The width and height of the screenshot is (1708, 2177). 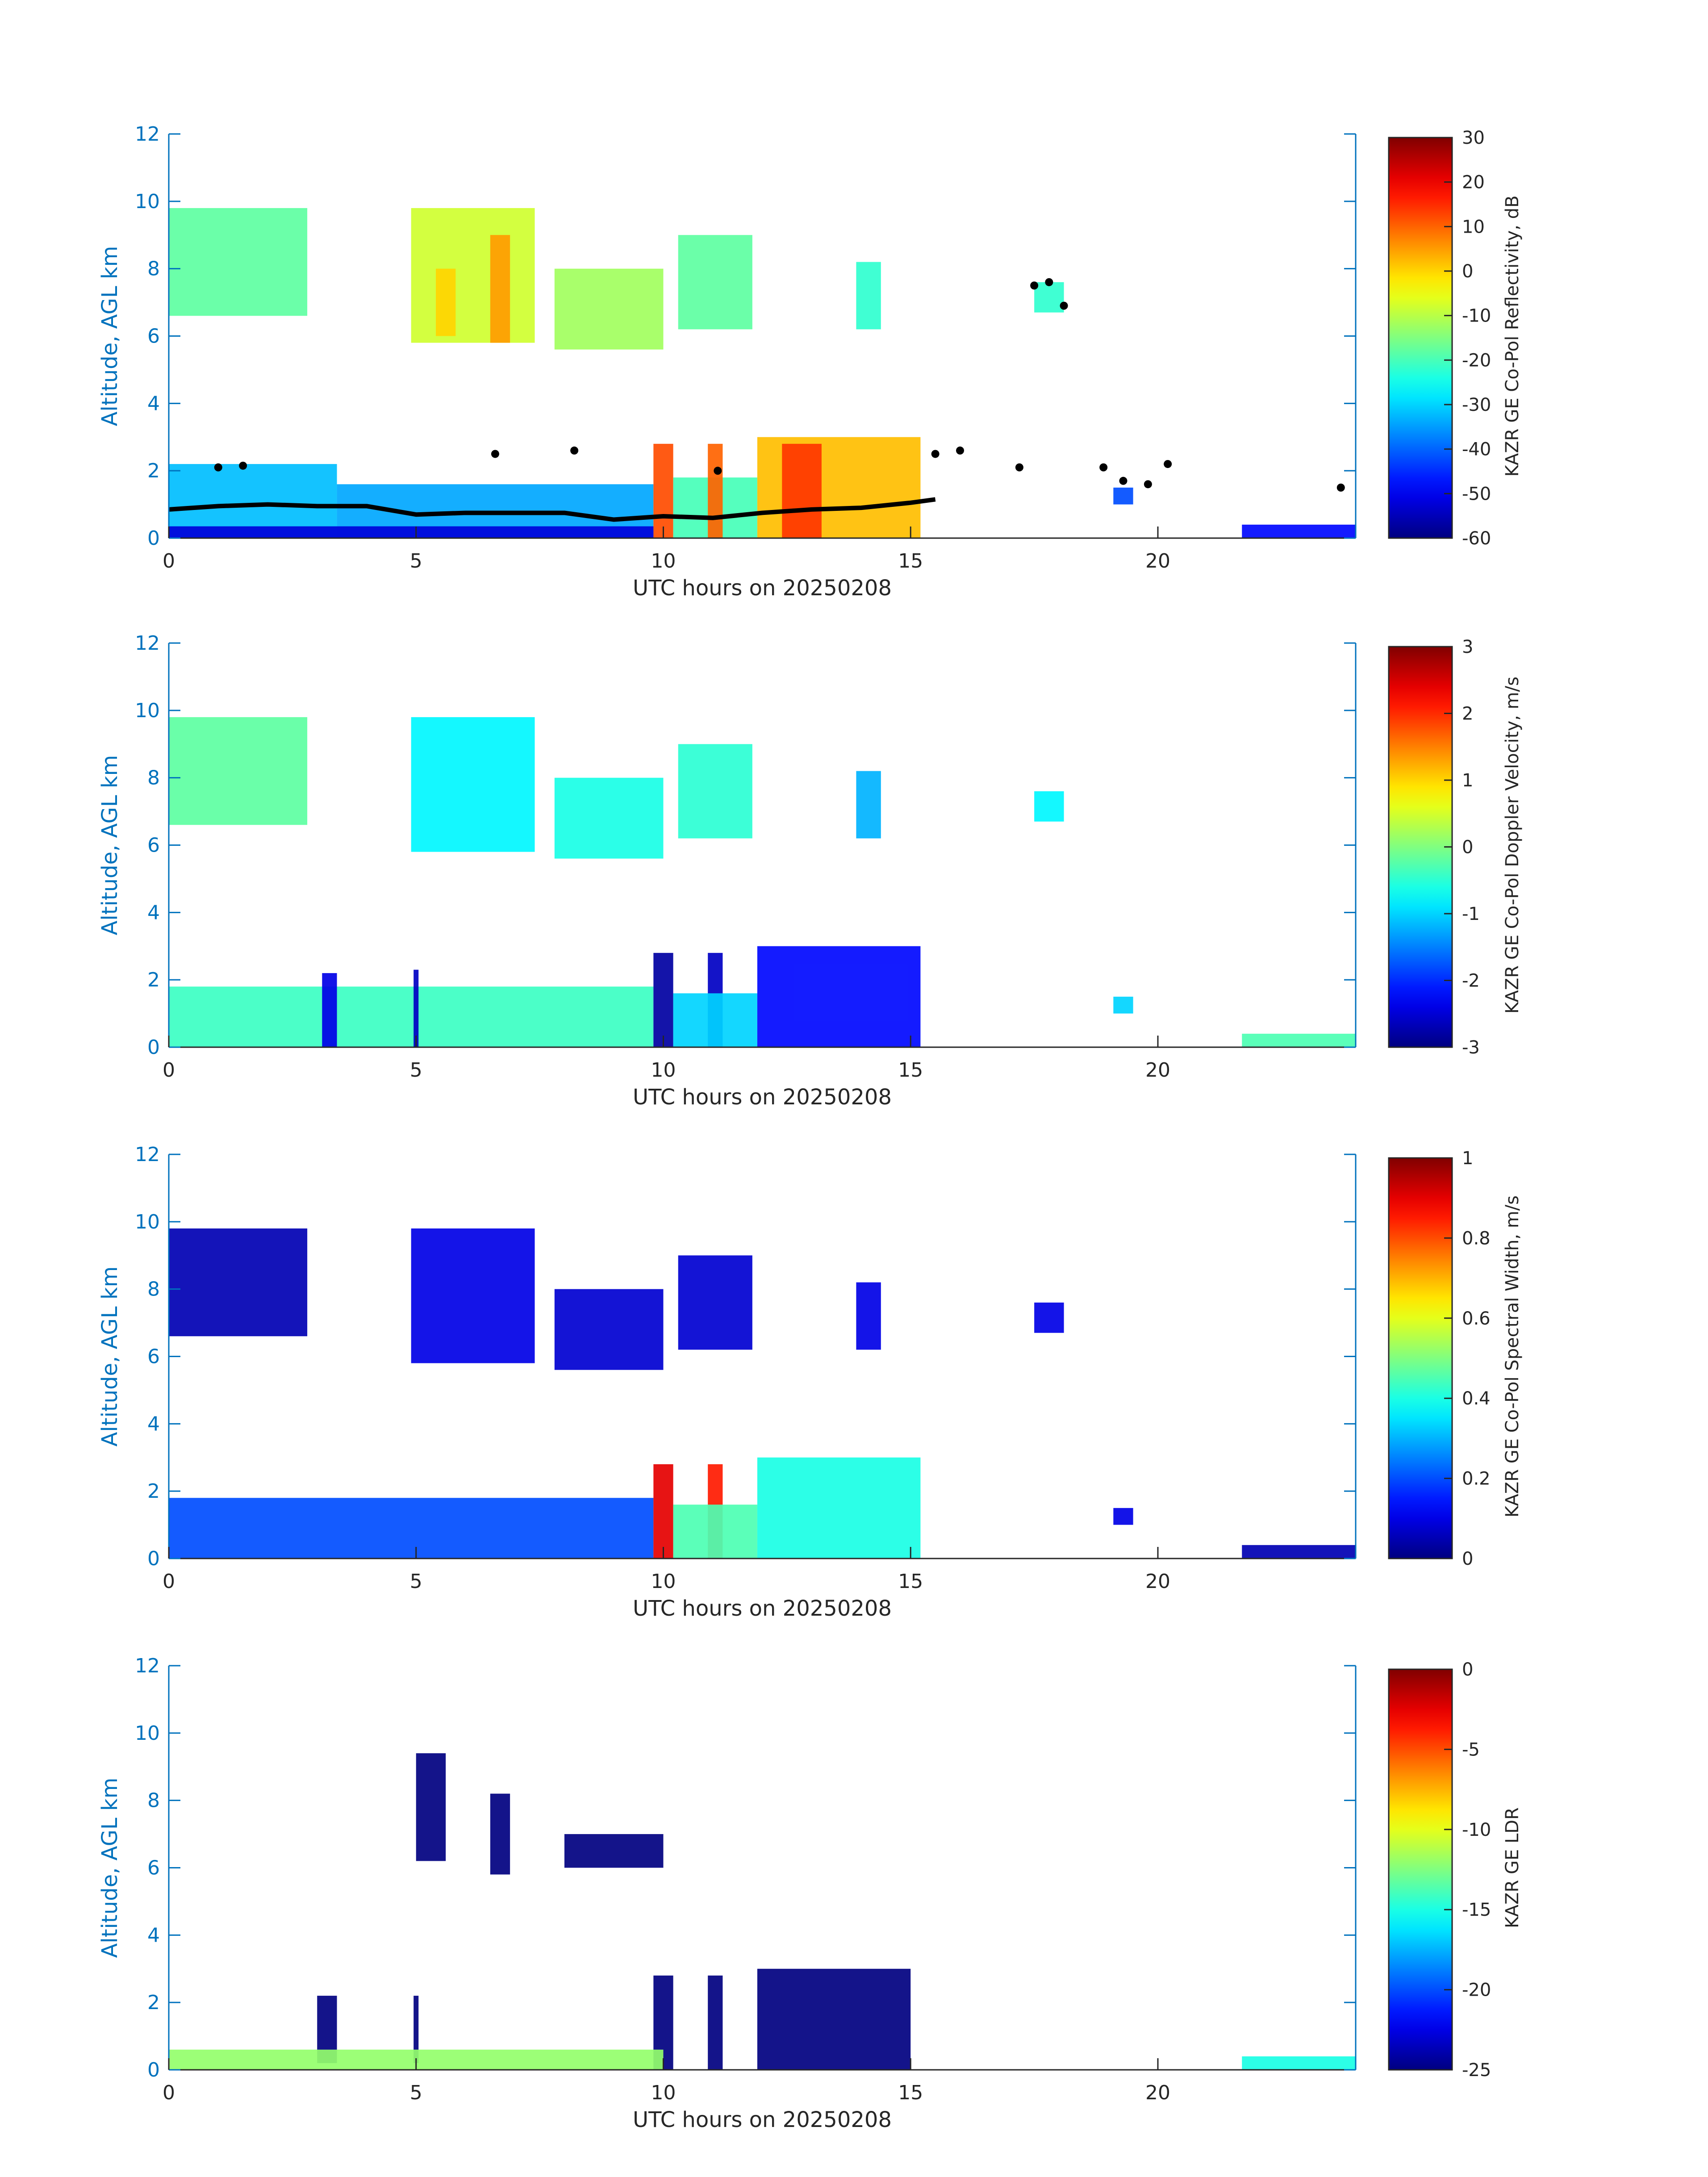 I want to click on y-tick-label: 6, so click(x=153, y=1868).